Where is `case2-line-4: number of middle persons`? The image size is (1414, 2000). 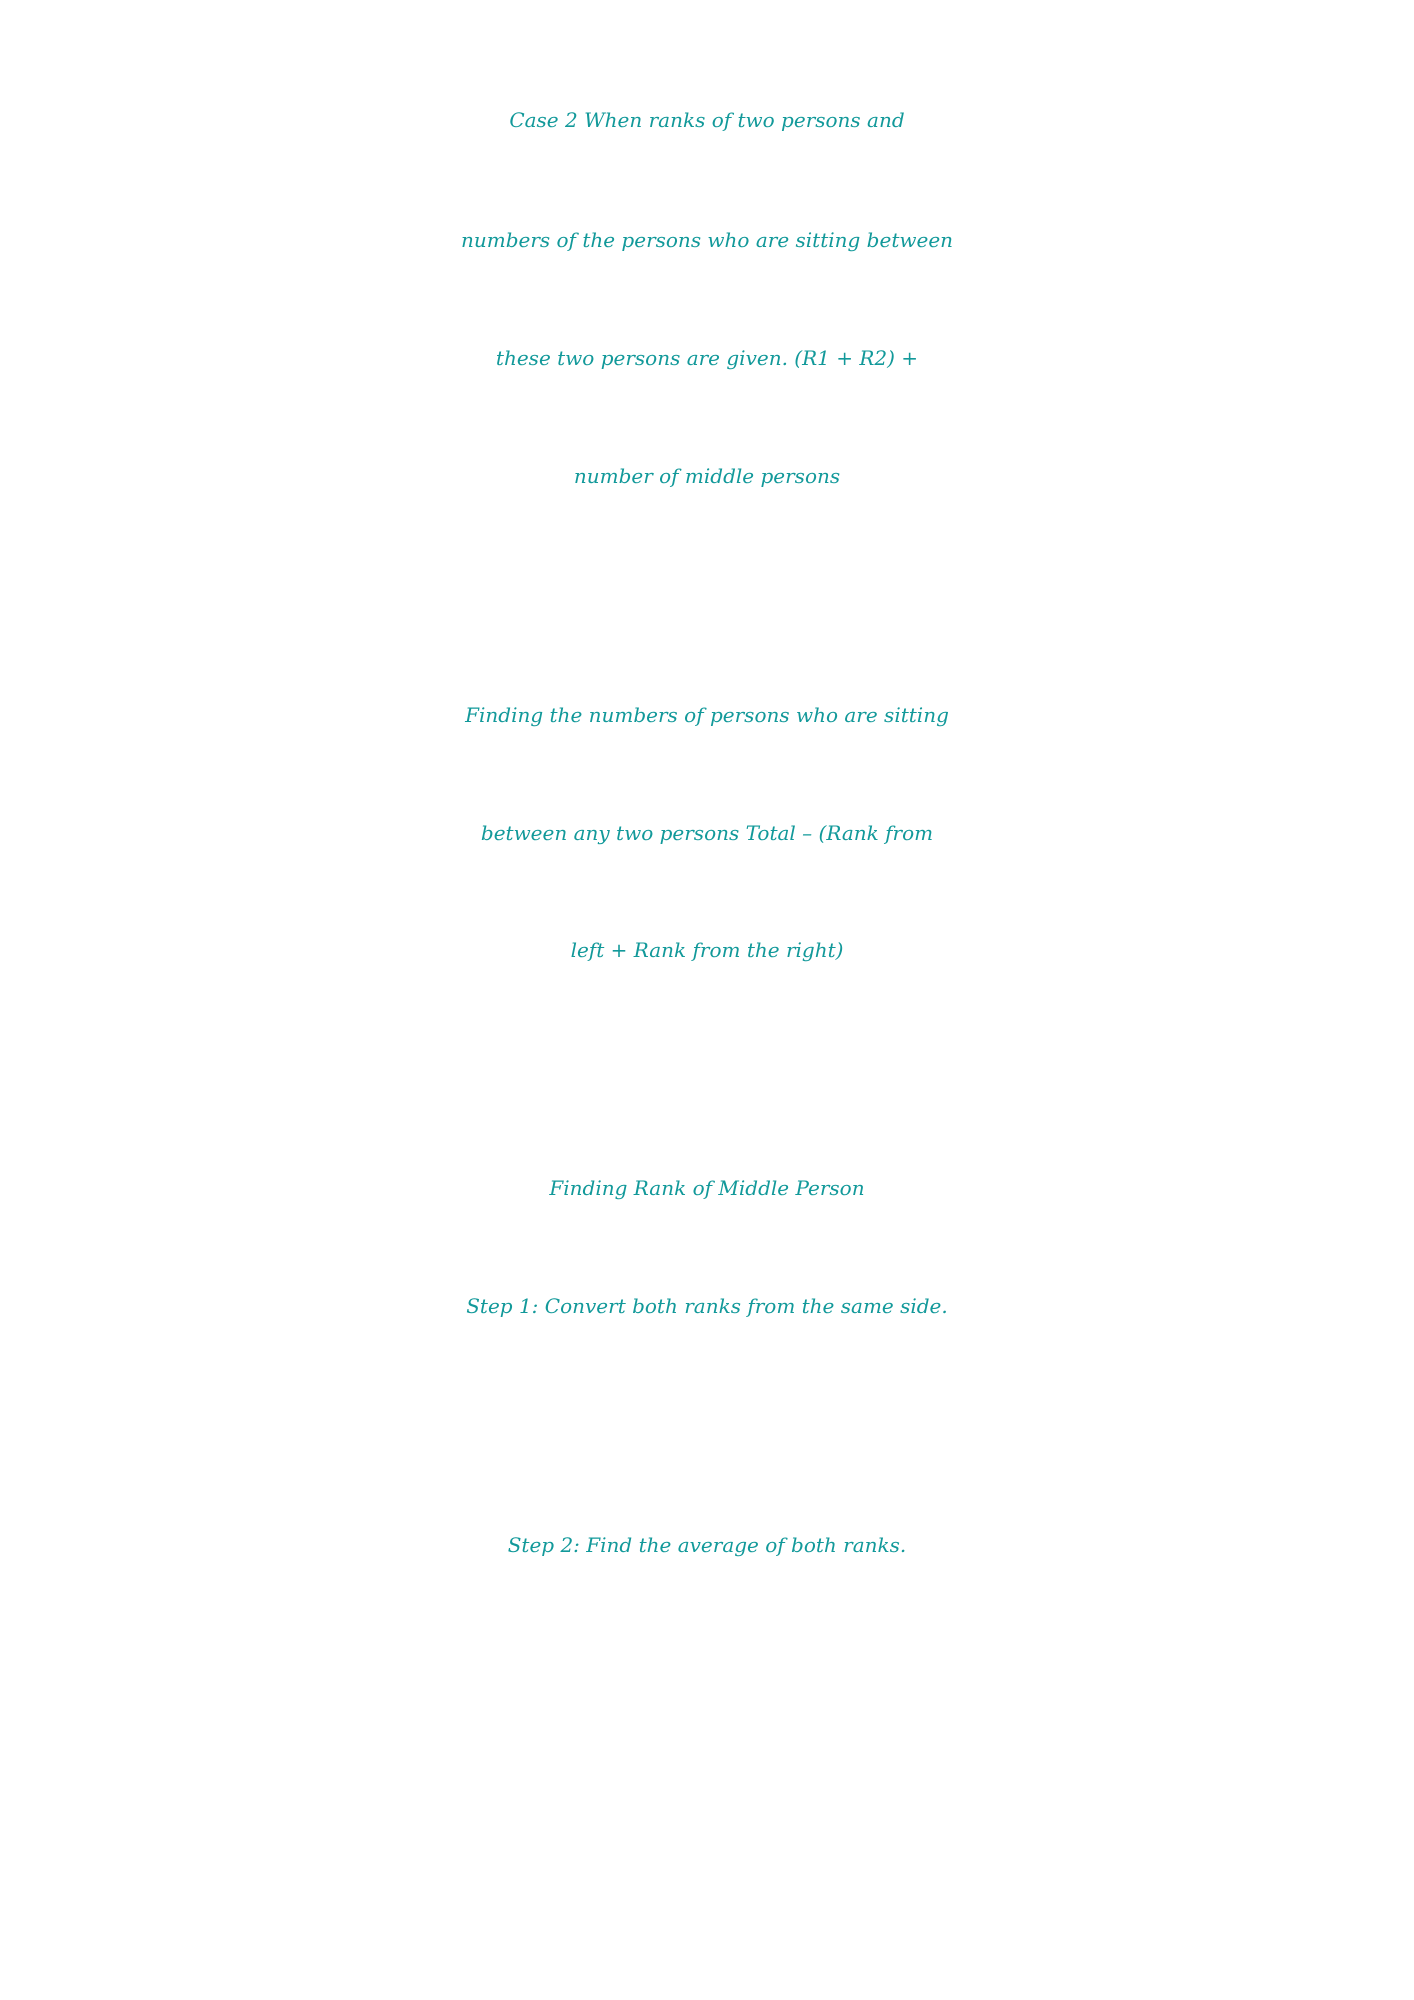 case2-line-4: number of middle persons is located at coordinates (707, 476).